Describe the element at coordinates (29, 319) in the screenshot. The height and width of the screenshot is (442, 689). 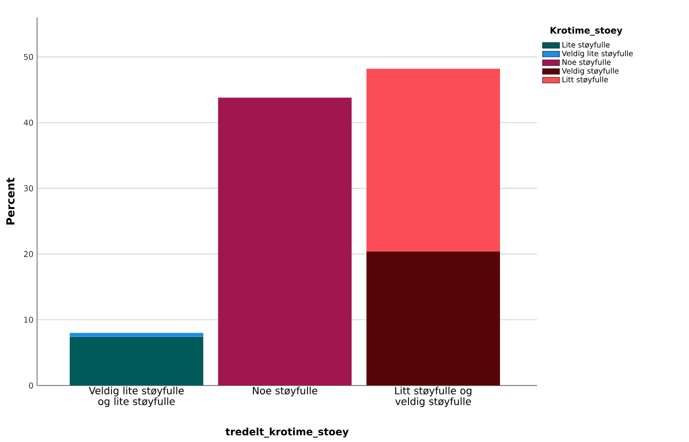
I see `y-tick-label: 10` at that location.